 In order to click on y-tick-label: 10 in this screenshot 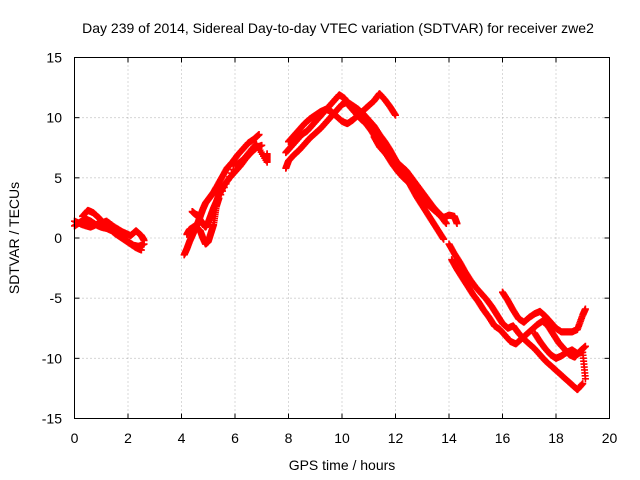, I will do `click(54, 118)`.